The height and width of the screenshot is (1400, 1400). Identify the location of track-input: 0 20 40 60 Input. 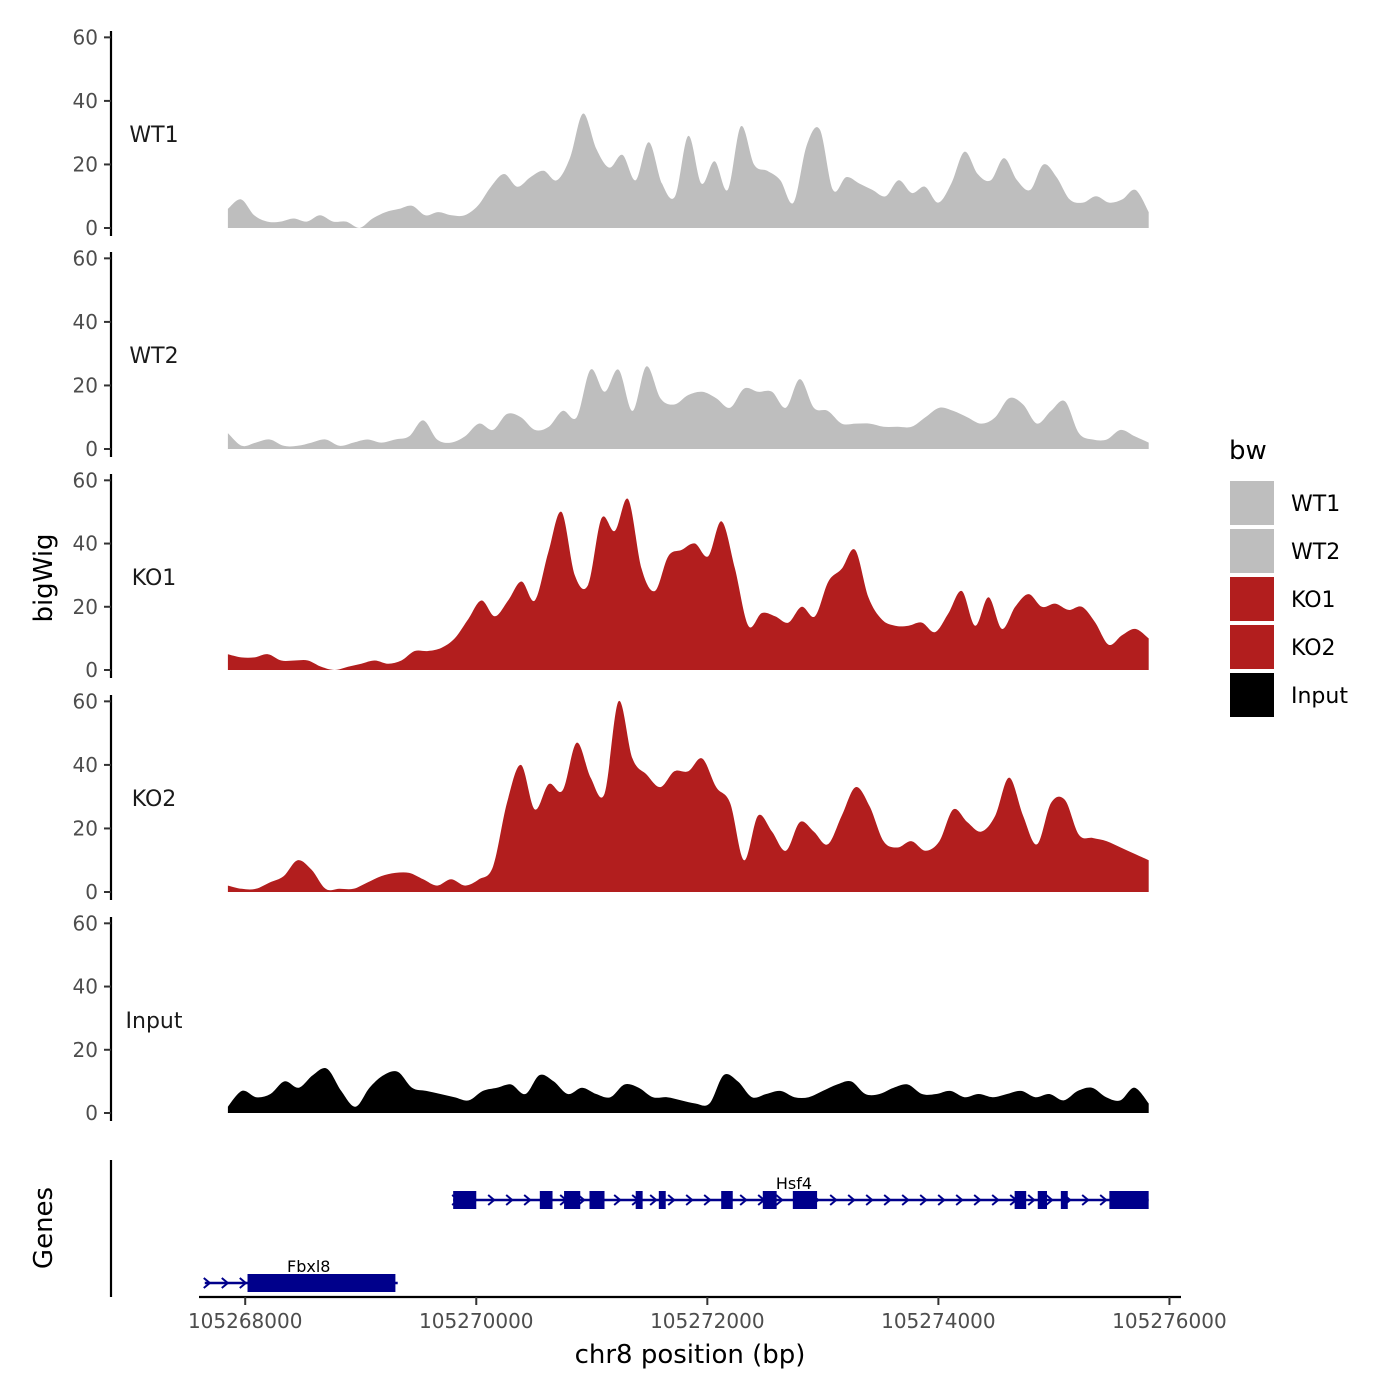
(611, 1018).